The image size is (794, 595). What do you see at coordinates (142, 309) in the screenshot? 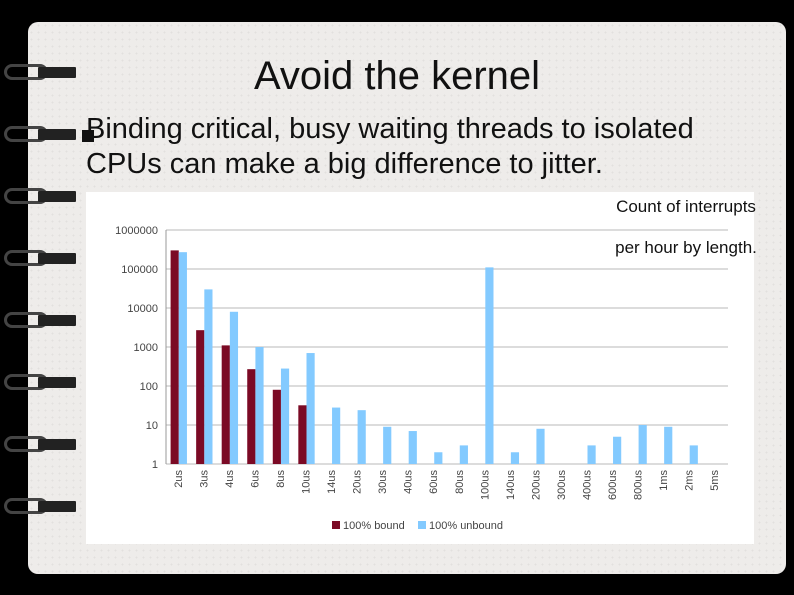
I see `y-tick-label: 10000` at bounding box center [142, 309].